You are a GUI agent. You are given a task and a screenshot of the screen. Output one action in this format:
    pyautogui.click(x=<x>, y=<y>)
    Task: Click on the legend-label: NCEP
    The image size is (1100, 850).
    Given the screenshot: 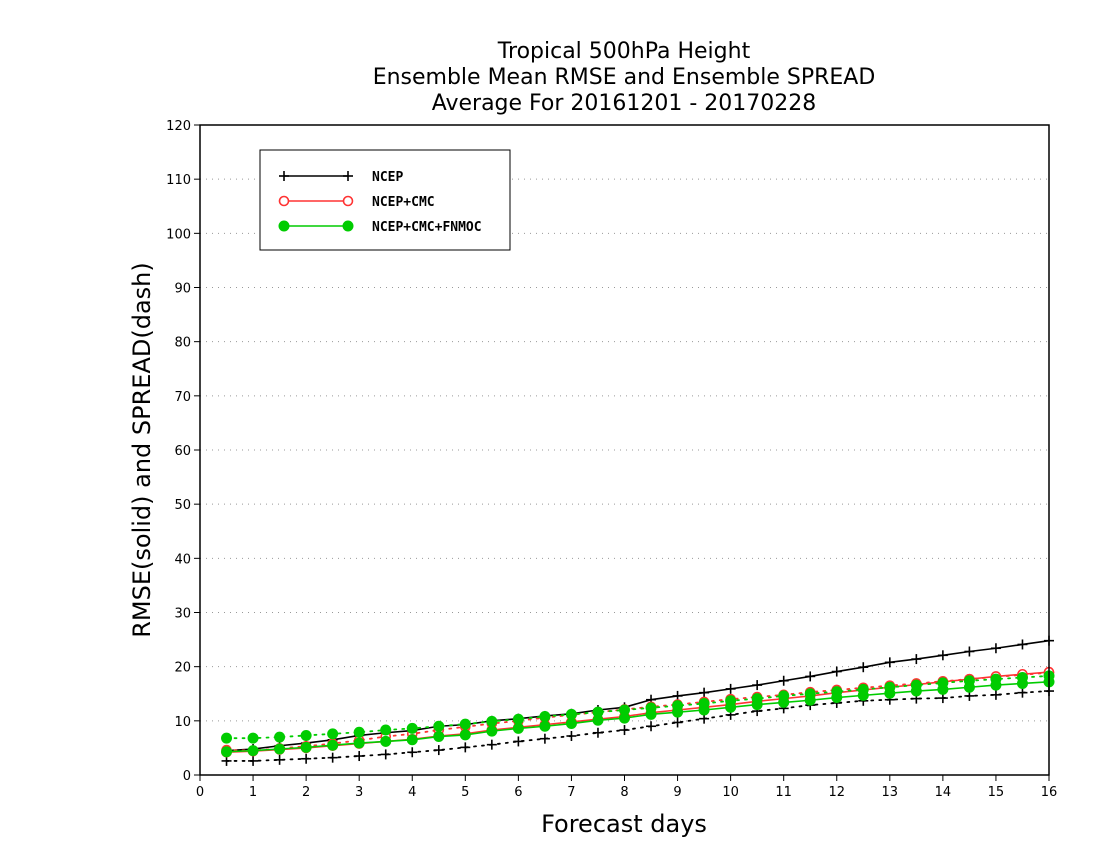 What is the action you would take?
    pyautogui.click(x=387, y=177)
    